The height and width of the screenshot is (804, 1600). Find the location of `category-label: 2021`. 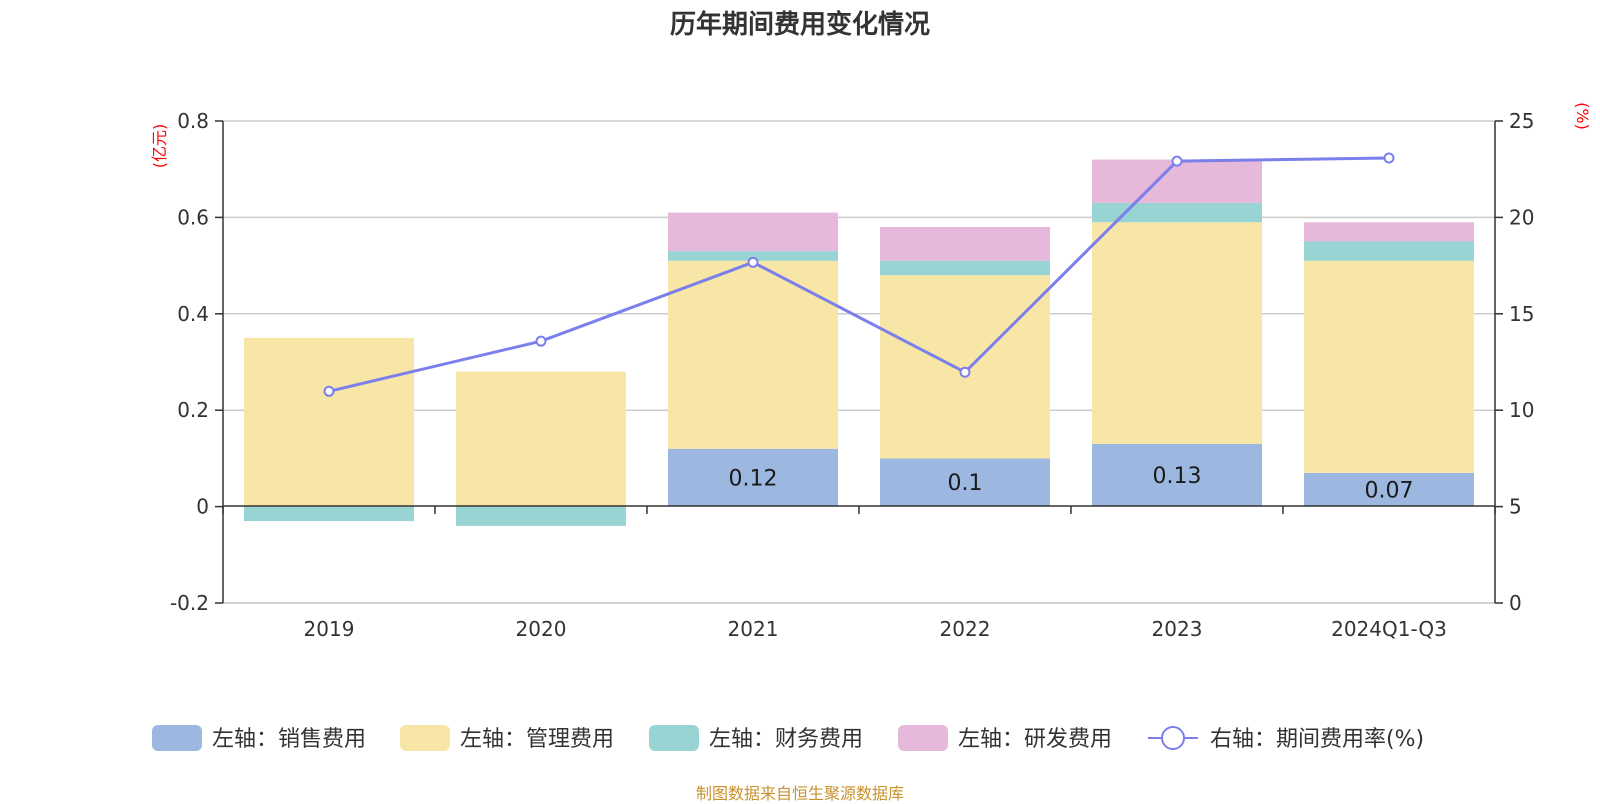

category-label: 2021 is located at coordinates (753, 629).